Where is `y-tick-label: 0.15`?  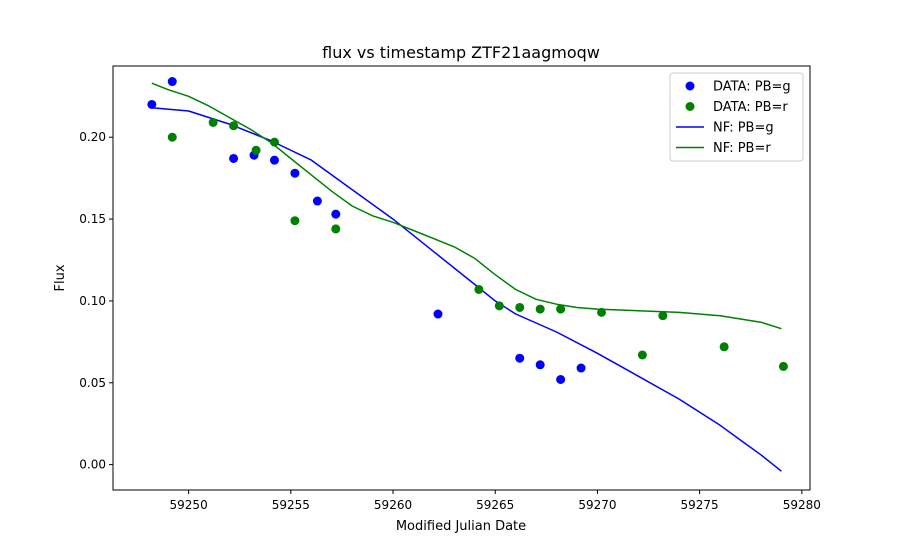 y-tick-label: 0.15 is located at coordinates (92, 219).